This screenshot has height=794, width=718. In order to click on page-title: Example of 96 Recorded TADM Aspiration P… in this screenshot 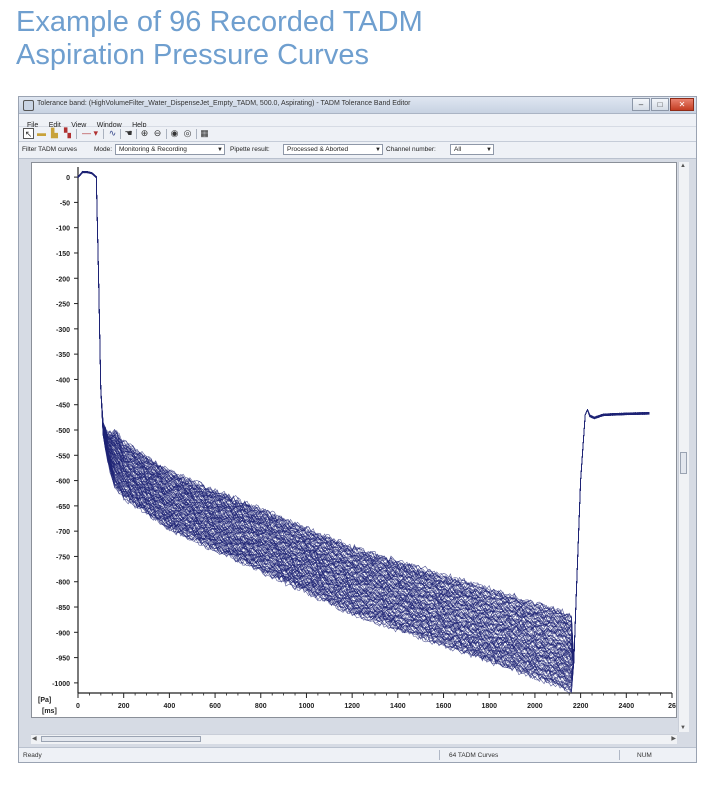, I will do `click(361, 39)`.